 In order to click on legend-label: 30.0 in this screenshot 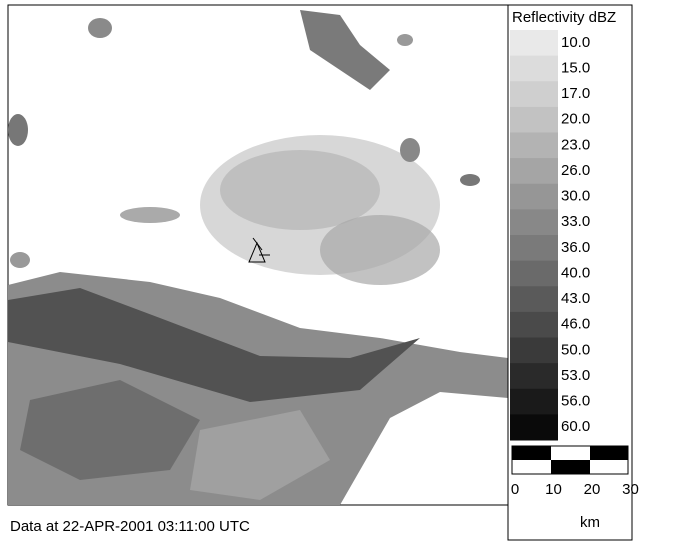, I will do `click(575, 196)`.